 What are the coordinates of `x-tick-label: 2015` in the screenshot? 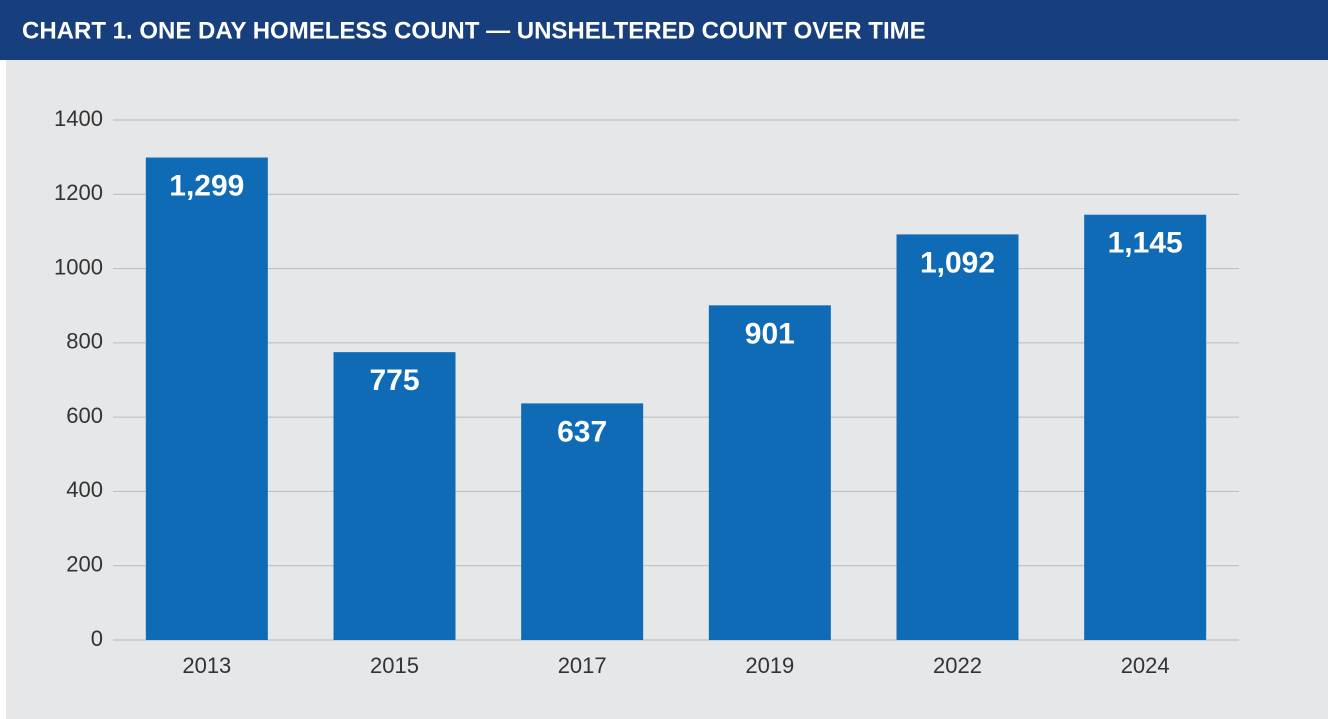 It's located at (394, 665).